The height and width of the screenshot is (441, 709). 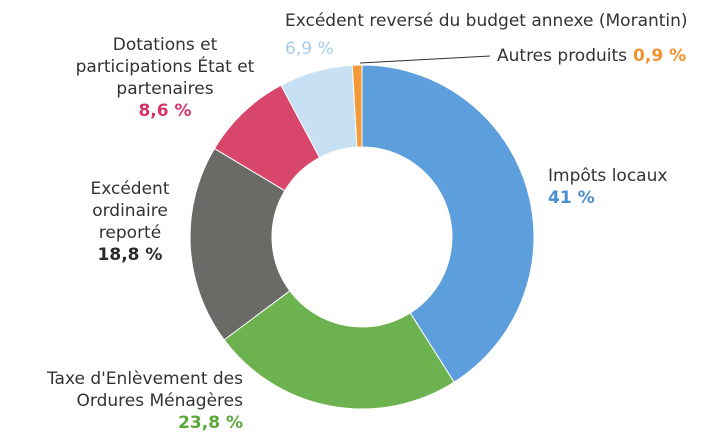 I want to click on category-name: Autres produits, so click(x=562, y=56).